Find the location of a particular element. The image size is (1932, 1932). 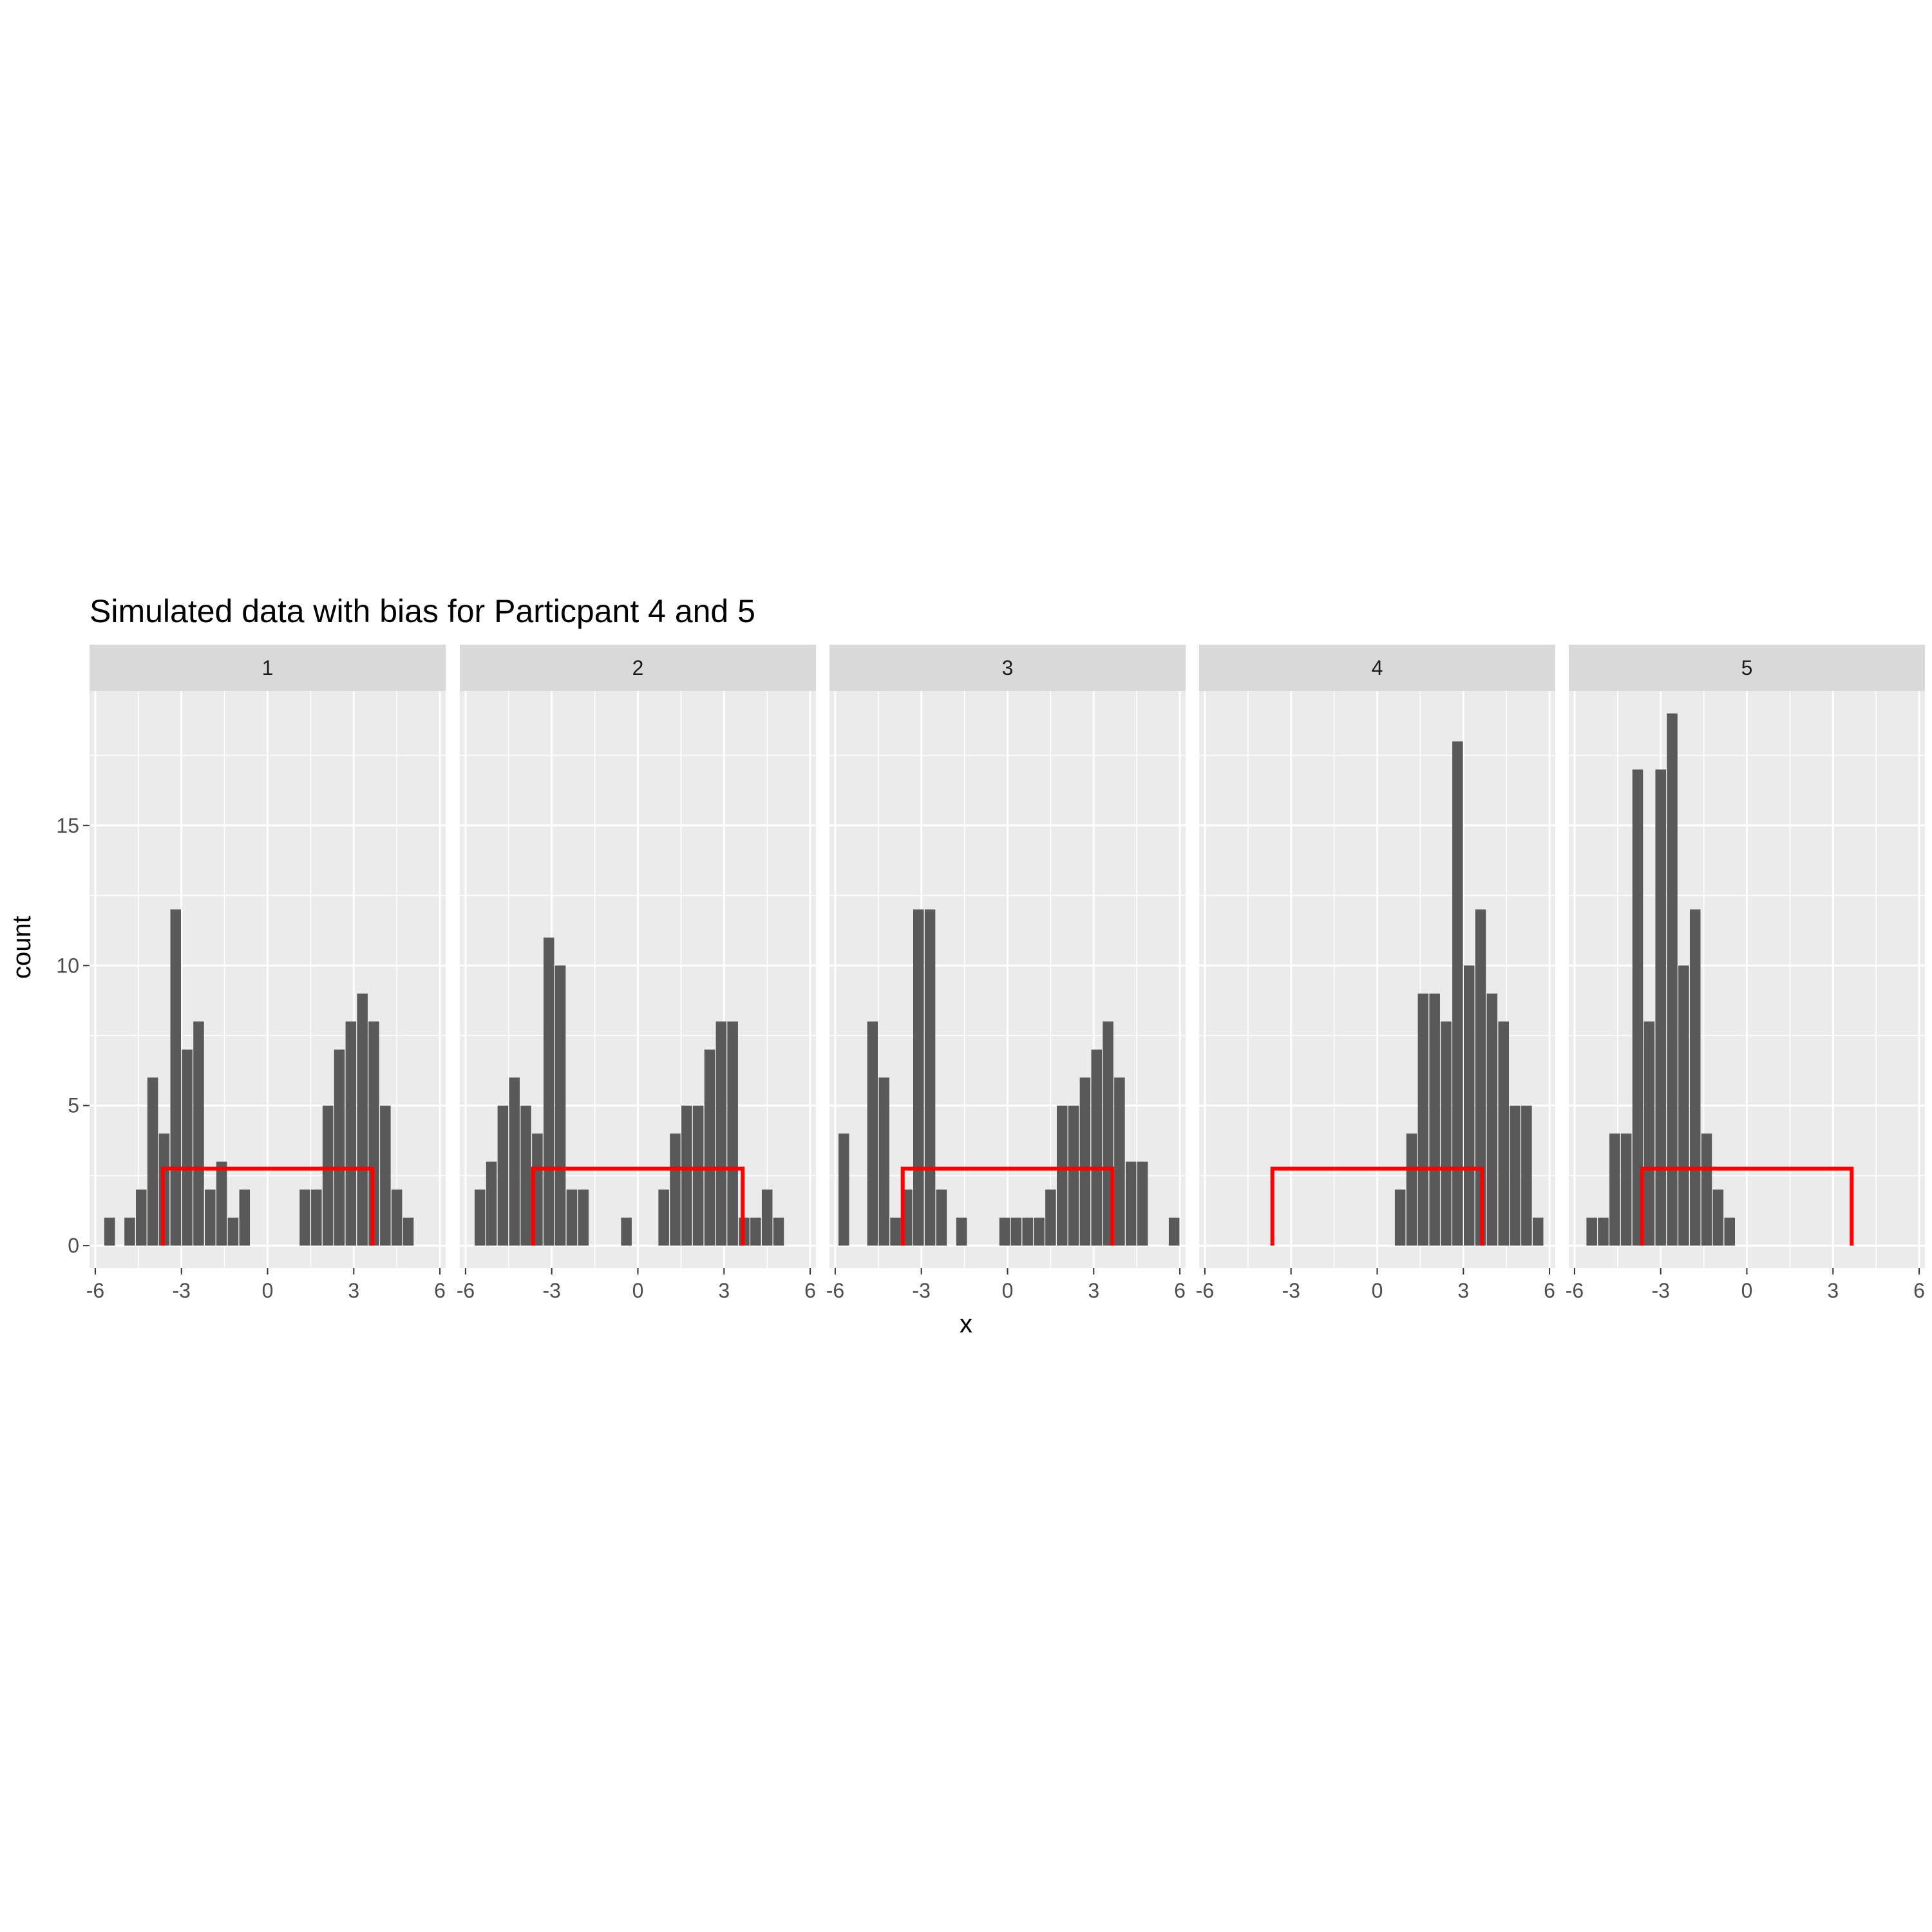

y-tick-label: 0 is located at coordinates (73, 1245).